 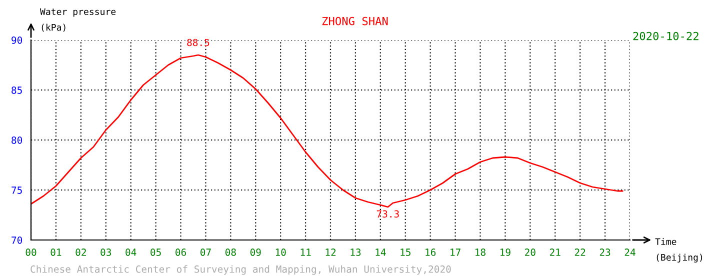 I want to click on x-tick-label: 08, so click(x=230, y=252).